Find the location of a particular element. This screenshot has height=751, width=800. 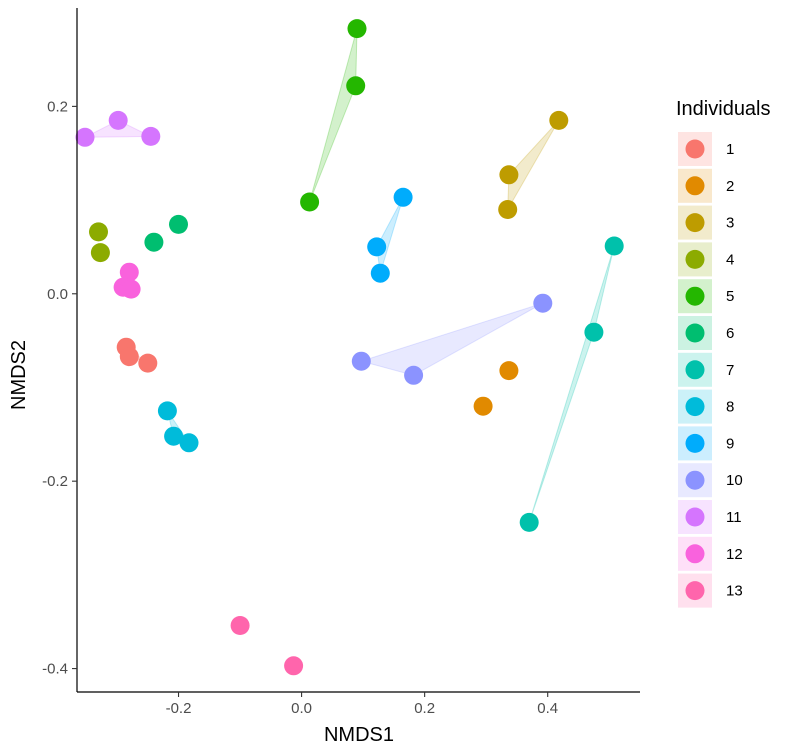

x-tick-label: -0.2 is located at coordinates (179, 708).